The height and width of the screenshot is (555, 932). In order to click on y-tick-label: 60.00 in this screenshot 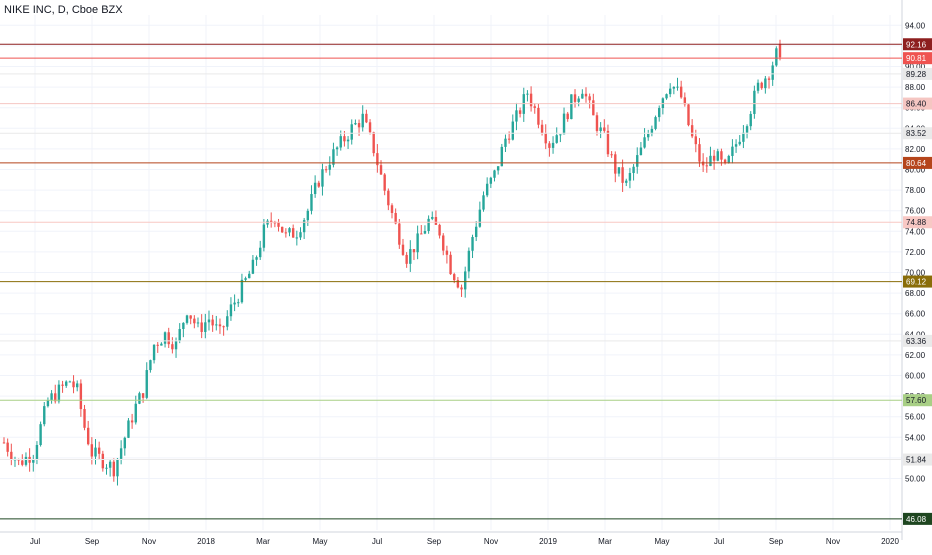, I will do `click(915, 376)`.